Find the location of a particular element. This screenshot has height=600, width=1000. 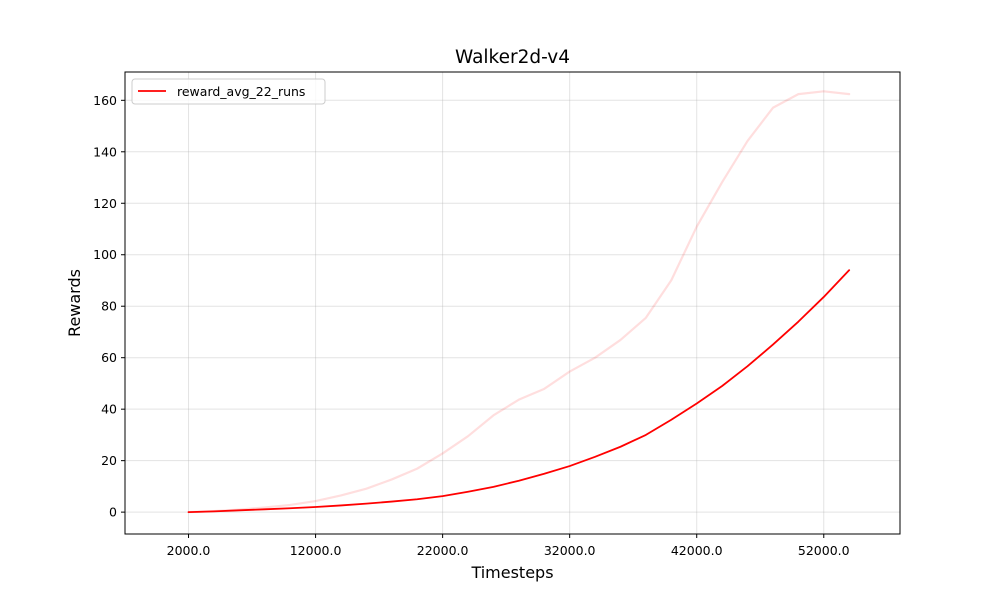

x-tick-label: 12000.0 is located at coordinates (316, 550).